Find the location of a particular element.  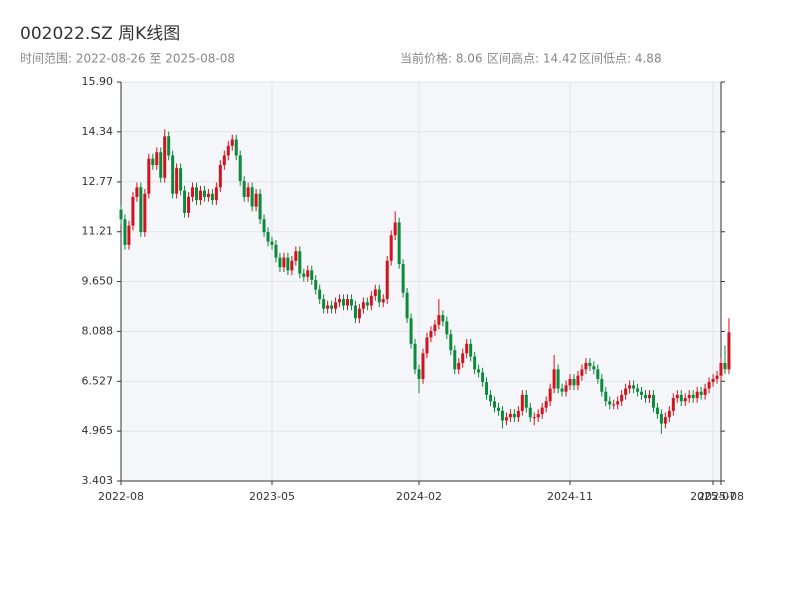

y-tick-label: 6.527 is located at coordinates (98, 380).